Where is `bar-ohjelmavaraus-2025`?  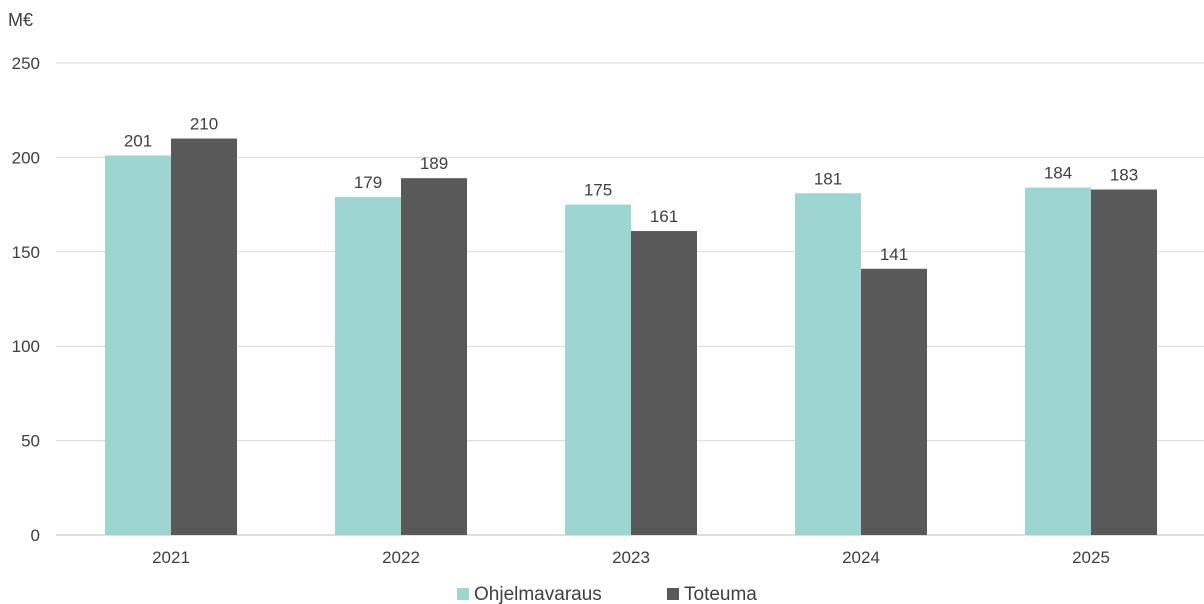 bar-ohjelmavaraus-2025 is located at coordinates (1058, 361).